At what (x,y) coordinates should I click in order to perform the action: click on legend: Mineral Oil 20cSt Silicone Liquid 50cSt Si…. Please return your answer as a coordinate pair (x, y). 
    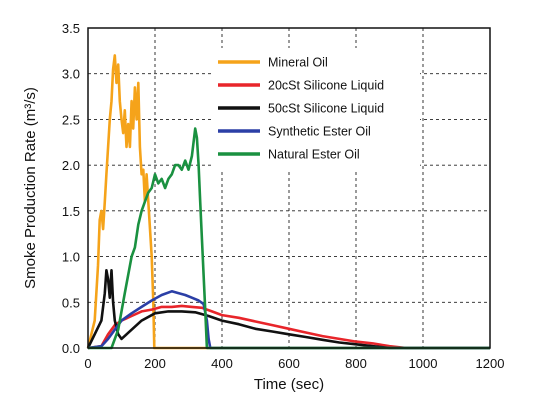
    Looking at the image, I should click on (316, 108).